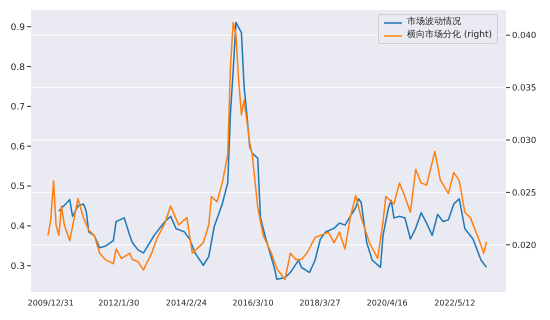 This screenshot has width=550, height=320. What do you see at coordinates (524, 36) in the screenshot?
I see `y2-tick-label: 0.040` at bounding box center [524, 36].